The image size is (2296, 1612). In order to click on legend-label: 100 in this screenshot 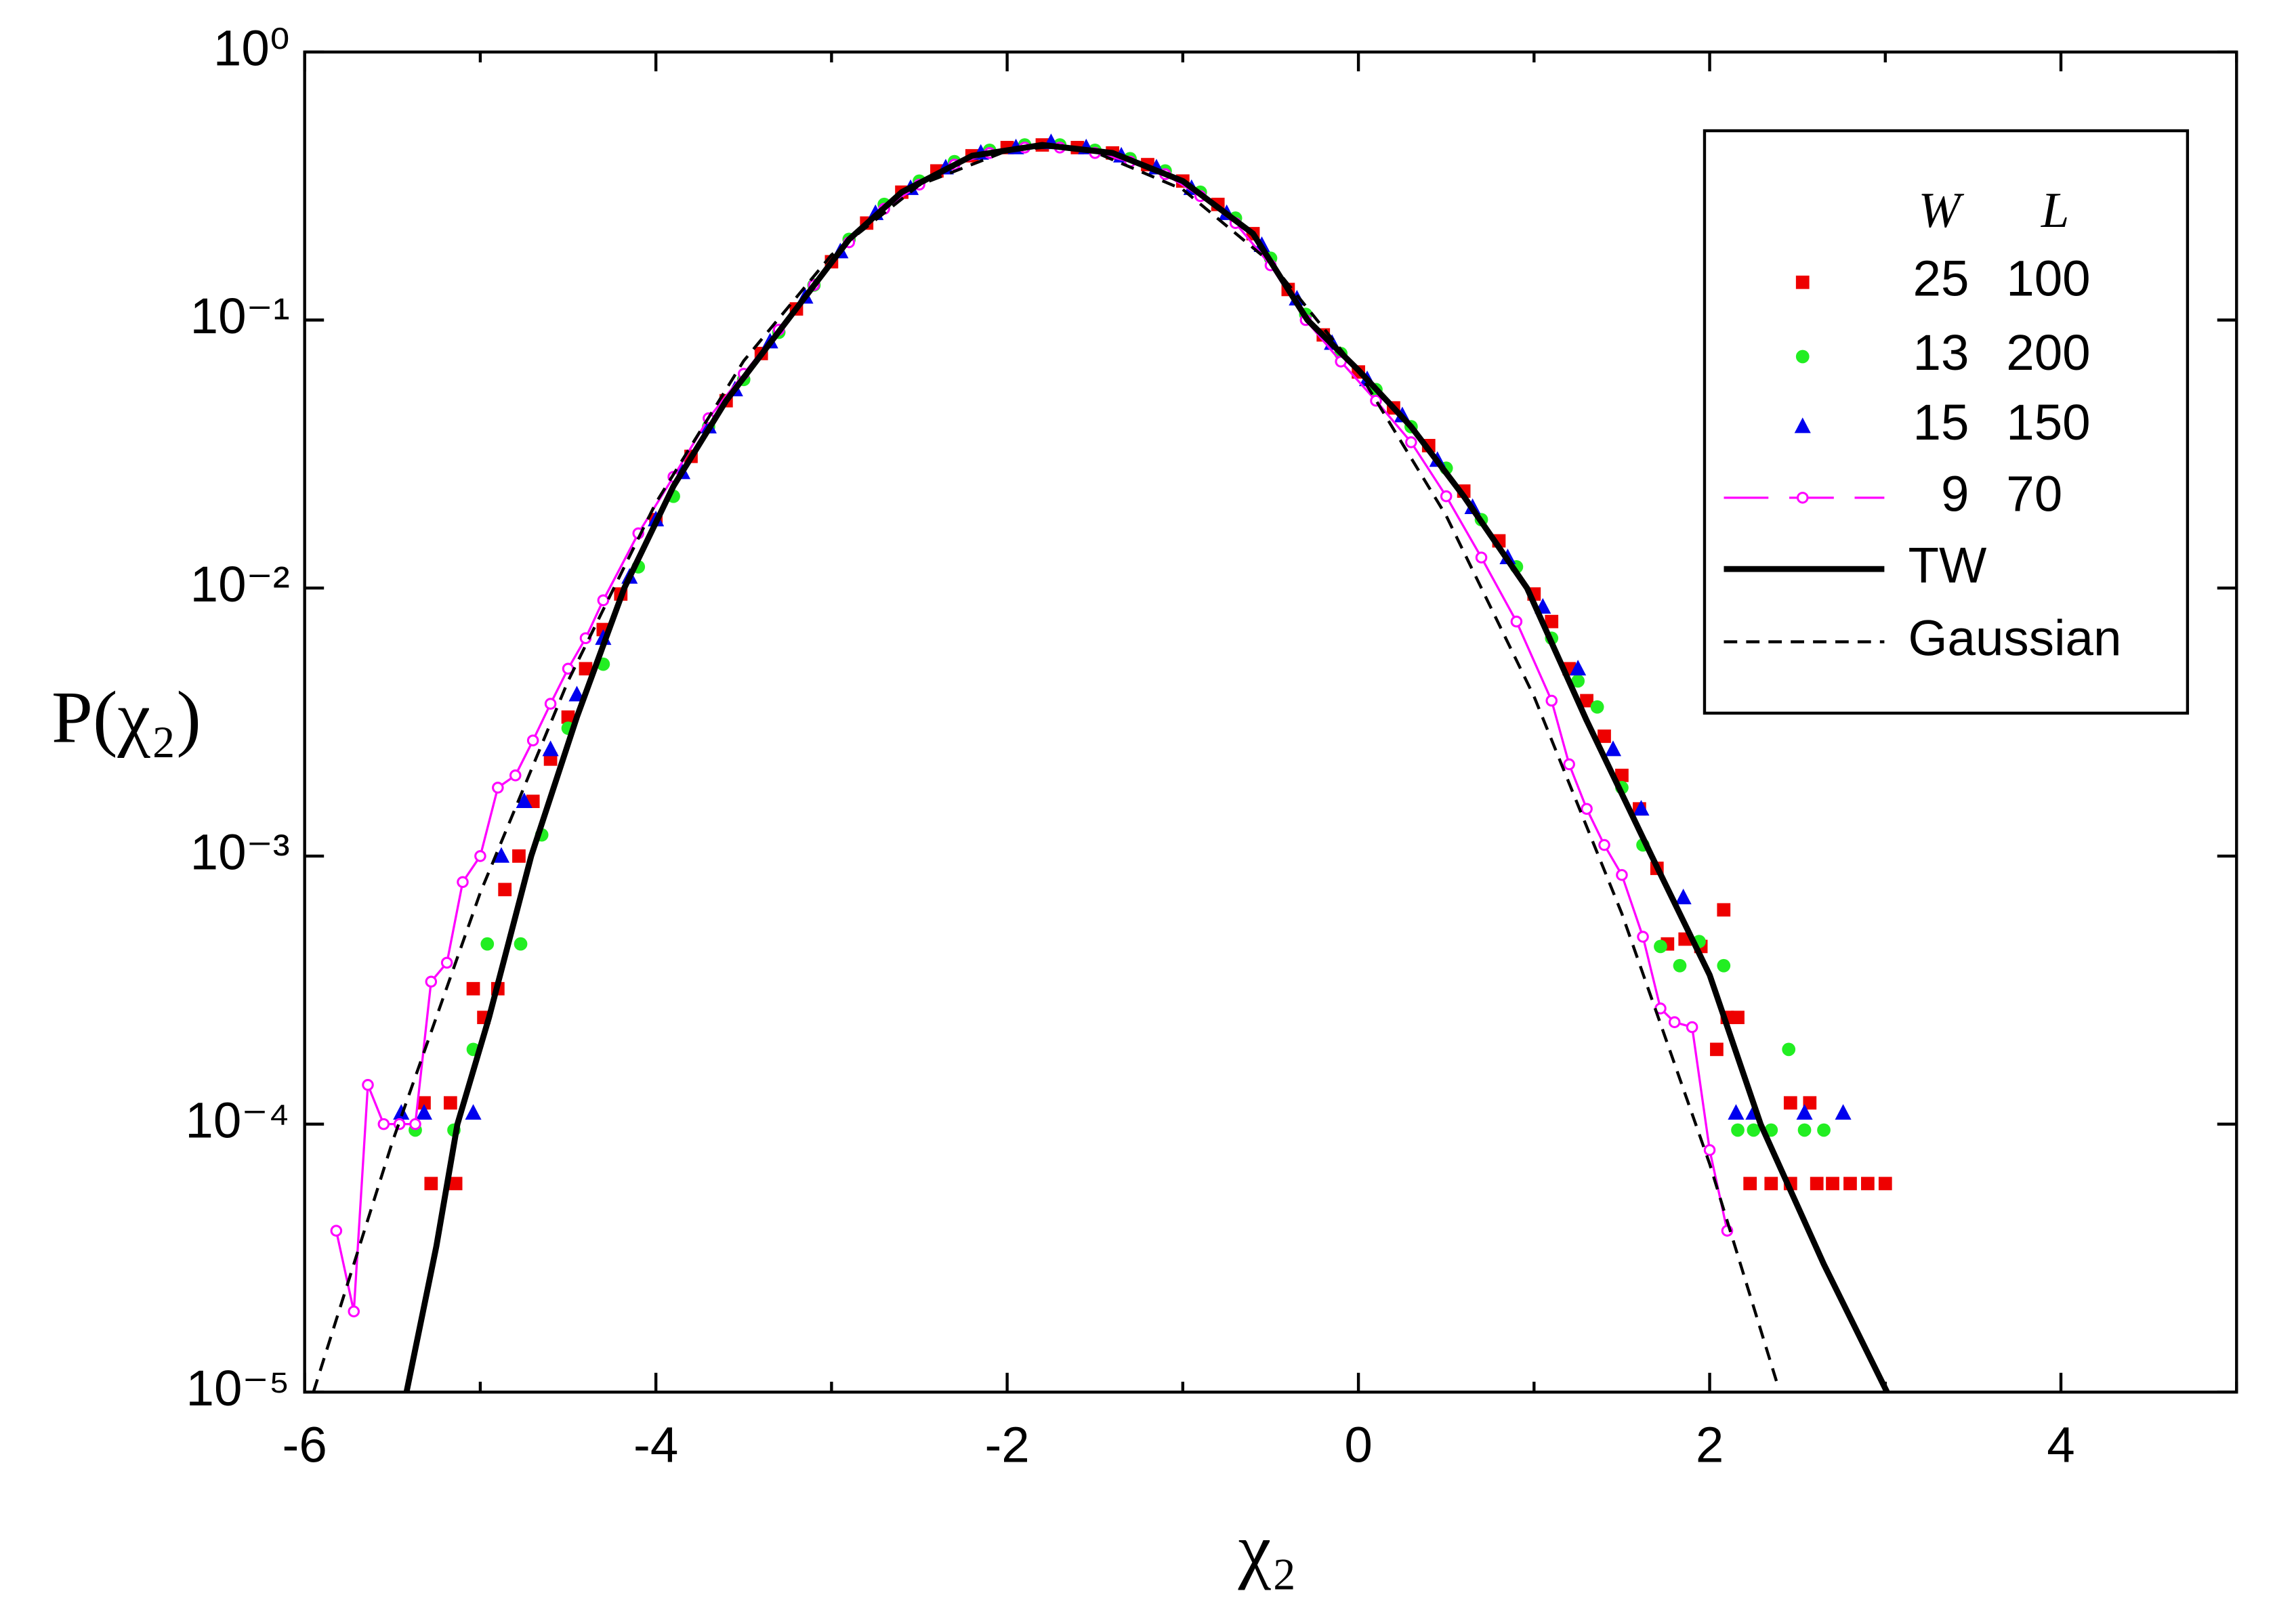, I will do `click(2048, 278)`.